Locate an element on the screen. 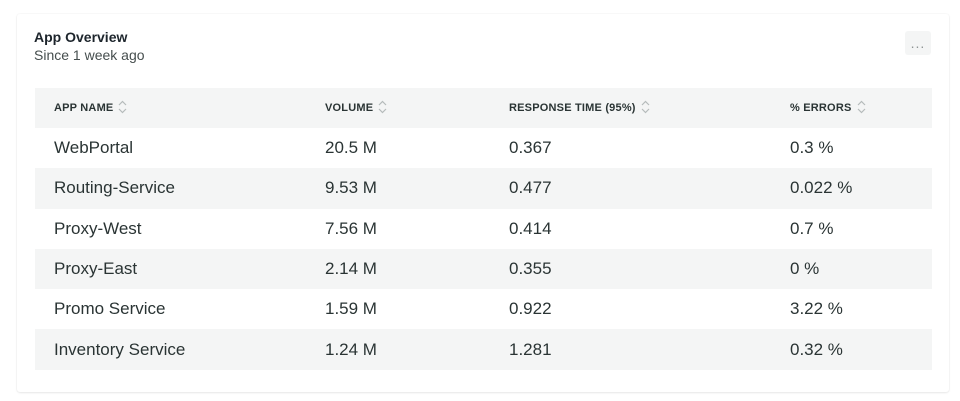 The width and height of the screenshot is (960, 401). cell-response-time: 0.922 is located at coordinates (530, 309).